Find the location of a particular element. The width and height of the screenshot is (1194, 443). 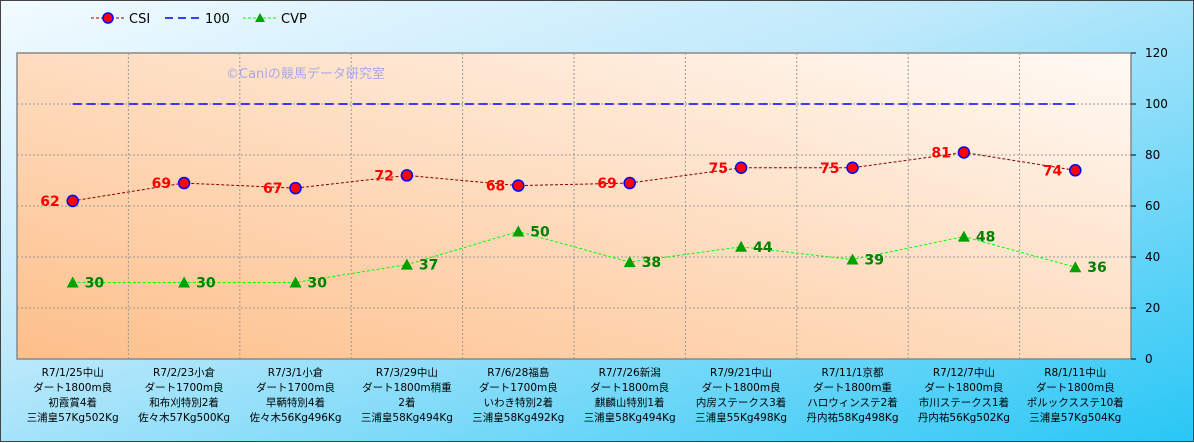

x-tick-label: ダート1800m稍重 is located at coordinates (406, 387).